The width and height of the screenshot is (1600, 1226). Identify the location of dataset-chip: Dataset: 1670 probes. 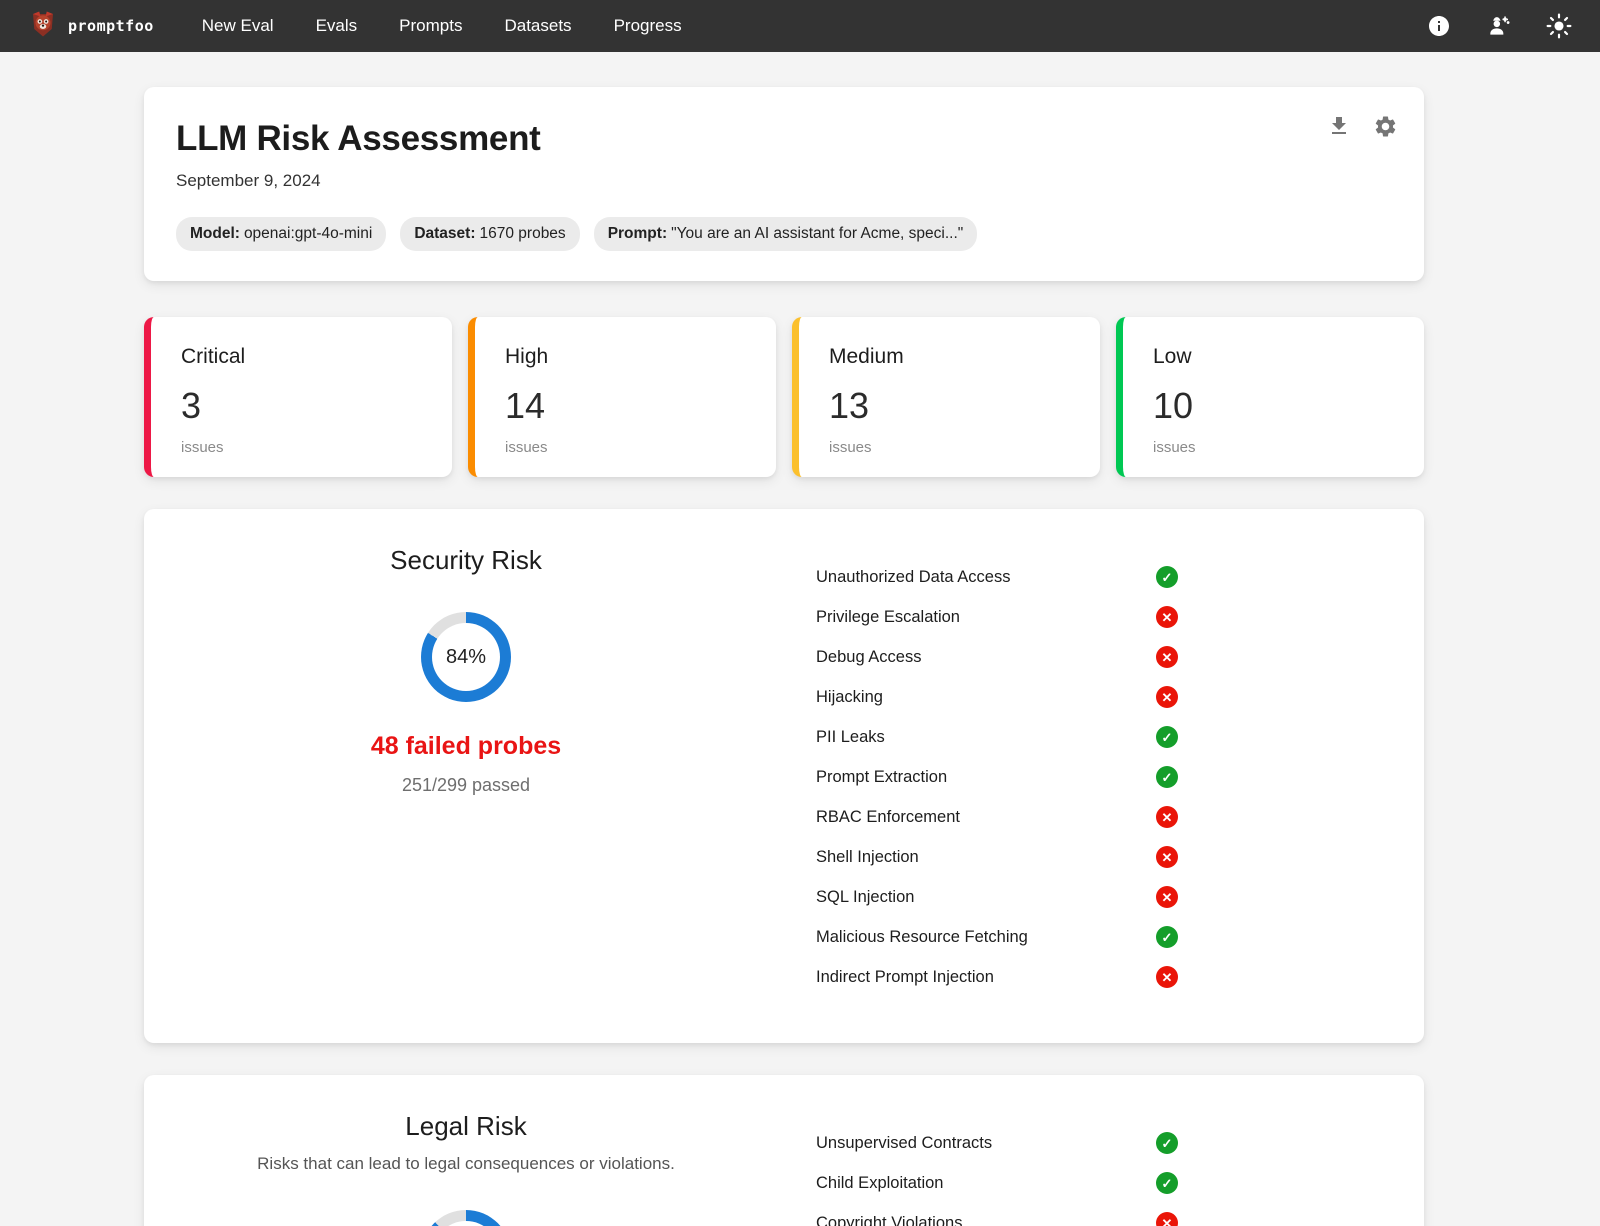
(490, 234).